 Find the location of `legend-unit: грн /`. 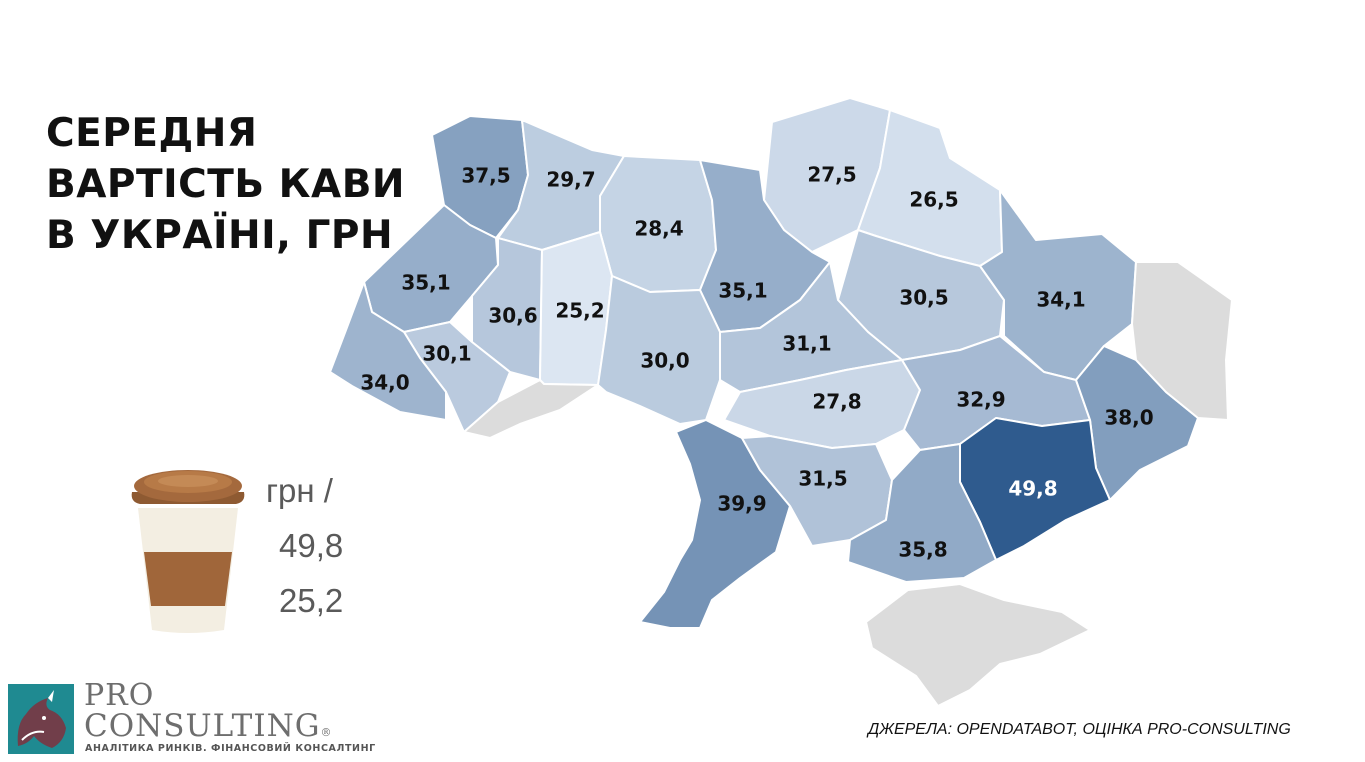

legend-unit: грн / is located at coordinates (299, 490).